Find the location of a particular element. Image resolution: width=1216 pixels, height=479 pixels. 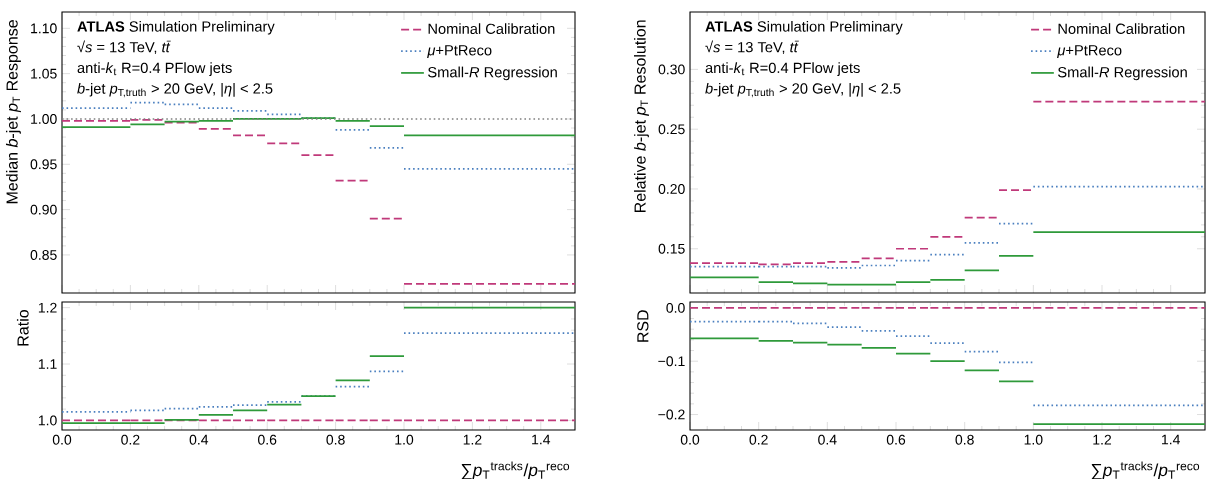

y-tick-label: −0.2 is located at coordinates (671, 414).